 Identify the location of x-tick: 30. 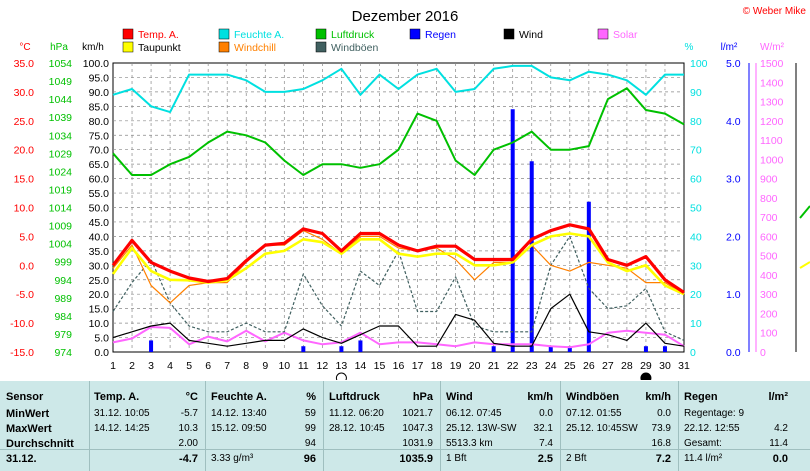
(665, 366).